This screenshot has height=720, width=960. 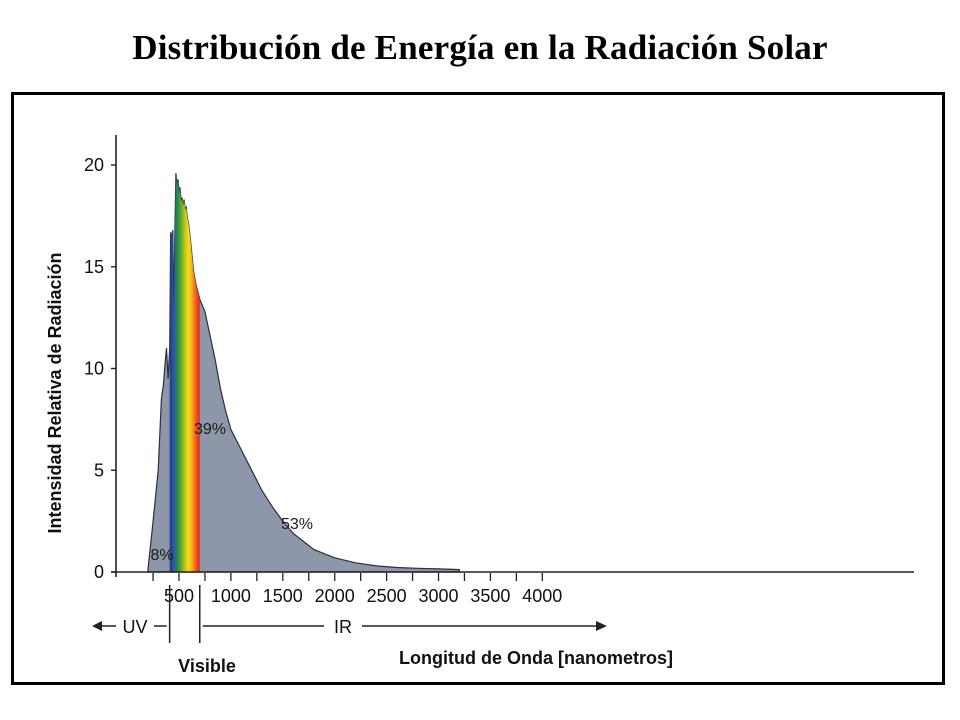 I want to click on x-tick-label: 3000, so click(x=438, y=596).